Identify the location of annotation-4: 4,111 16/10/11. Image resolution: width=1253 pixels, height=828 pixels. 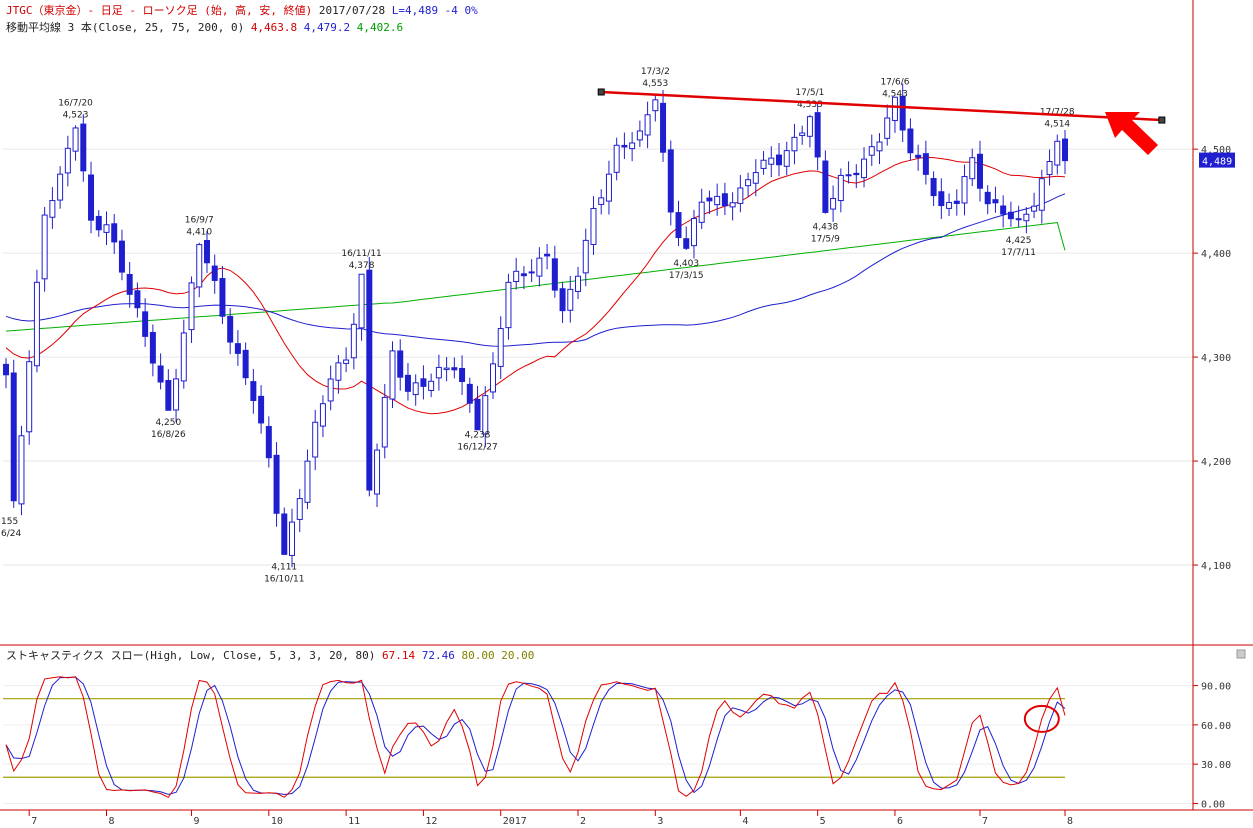
(284, 574).